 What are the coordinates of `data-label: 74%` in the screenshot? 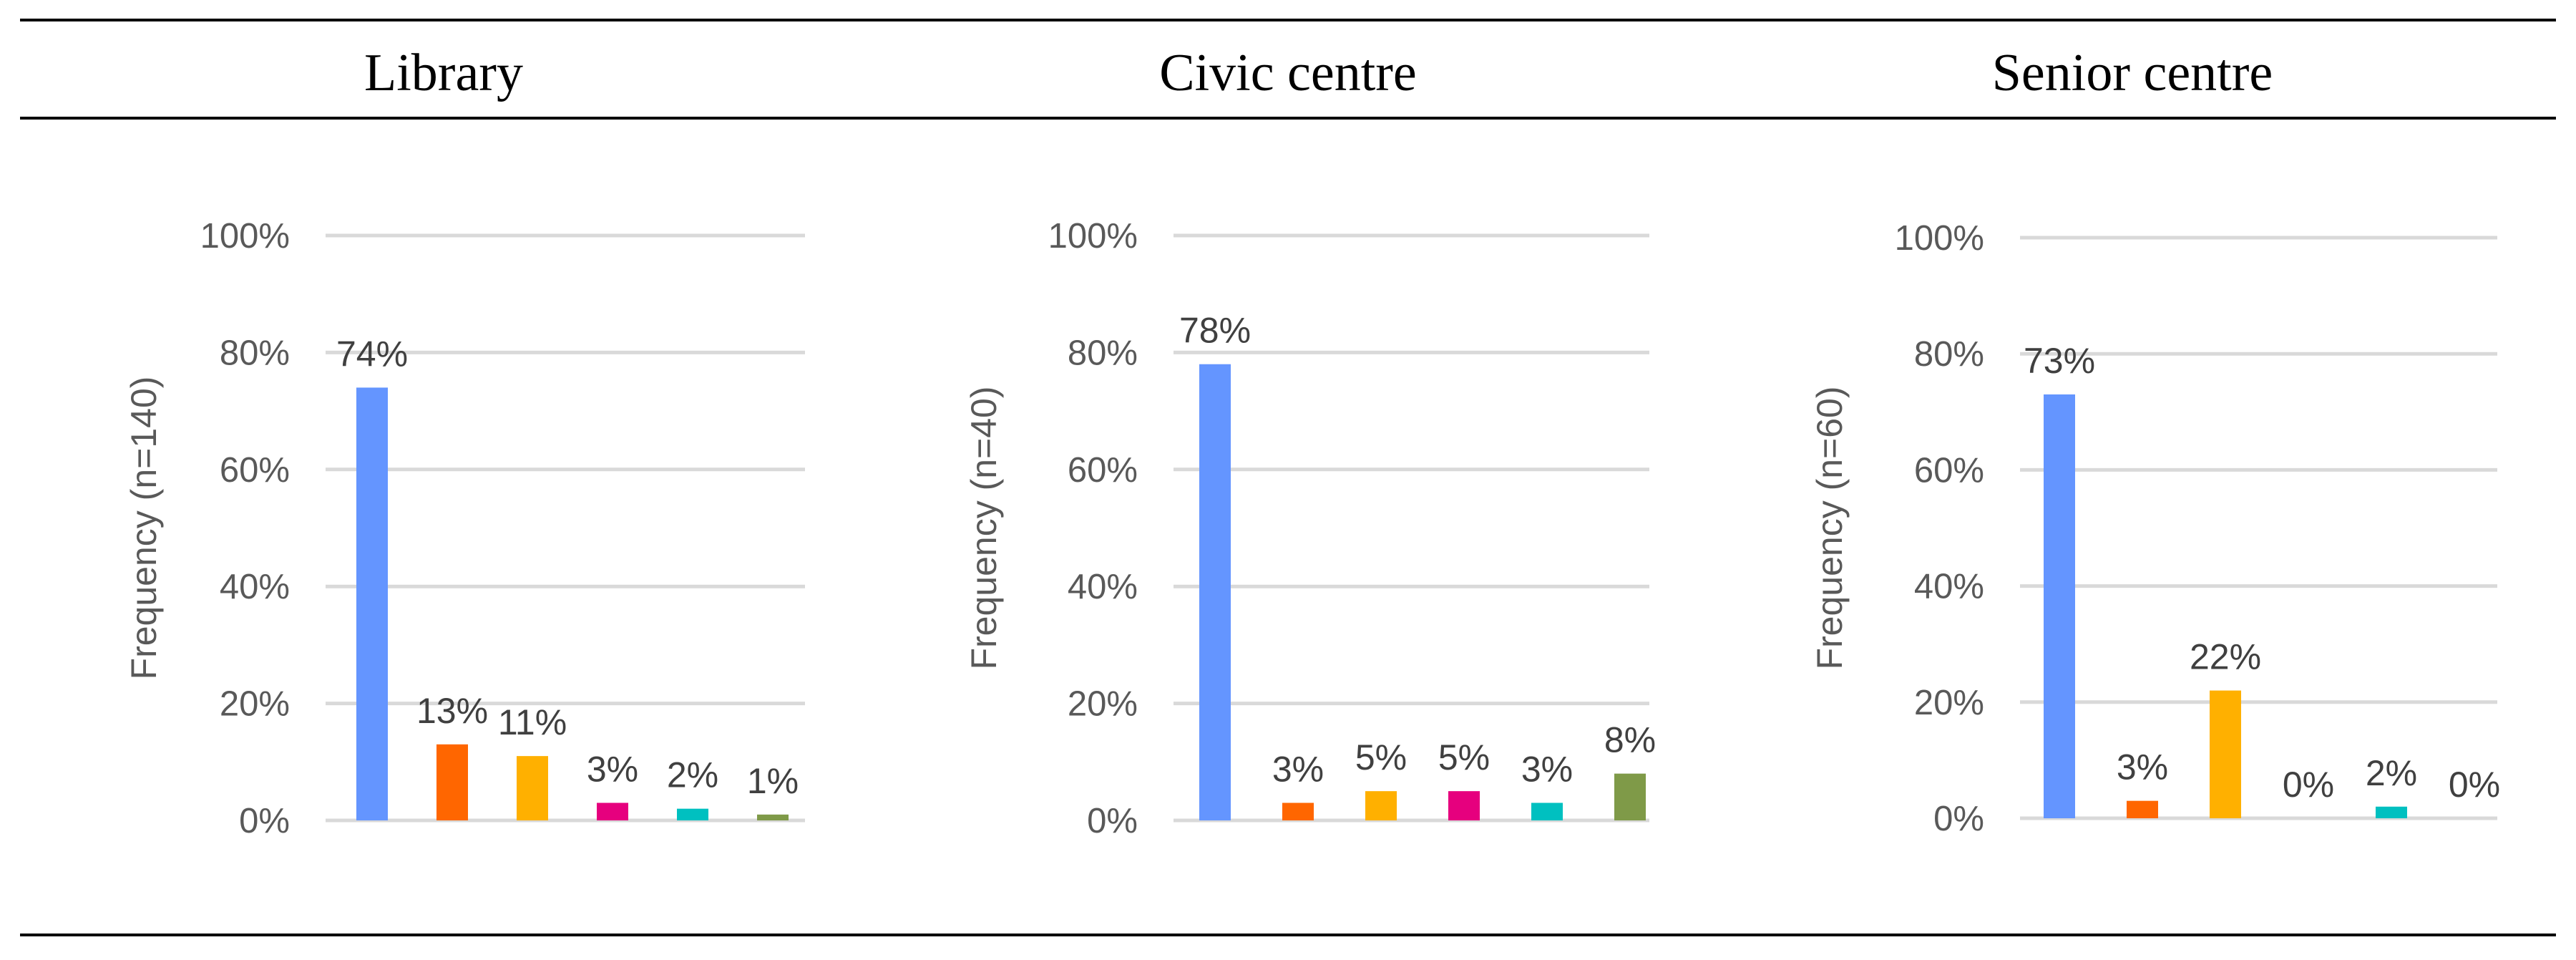 It's located at (372, 354).